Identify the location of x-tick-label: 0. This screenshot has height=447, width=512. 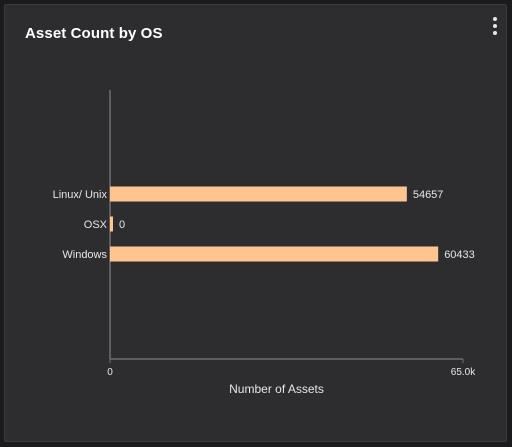
(110, 372).